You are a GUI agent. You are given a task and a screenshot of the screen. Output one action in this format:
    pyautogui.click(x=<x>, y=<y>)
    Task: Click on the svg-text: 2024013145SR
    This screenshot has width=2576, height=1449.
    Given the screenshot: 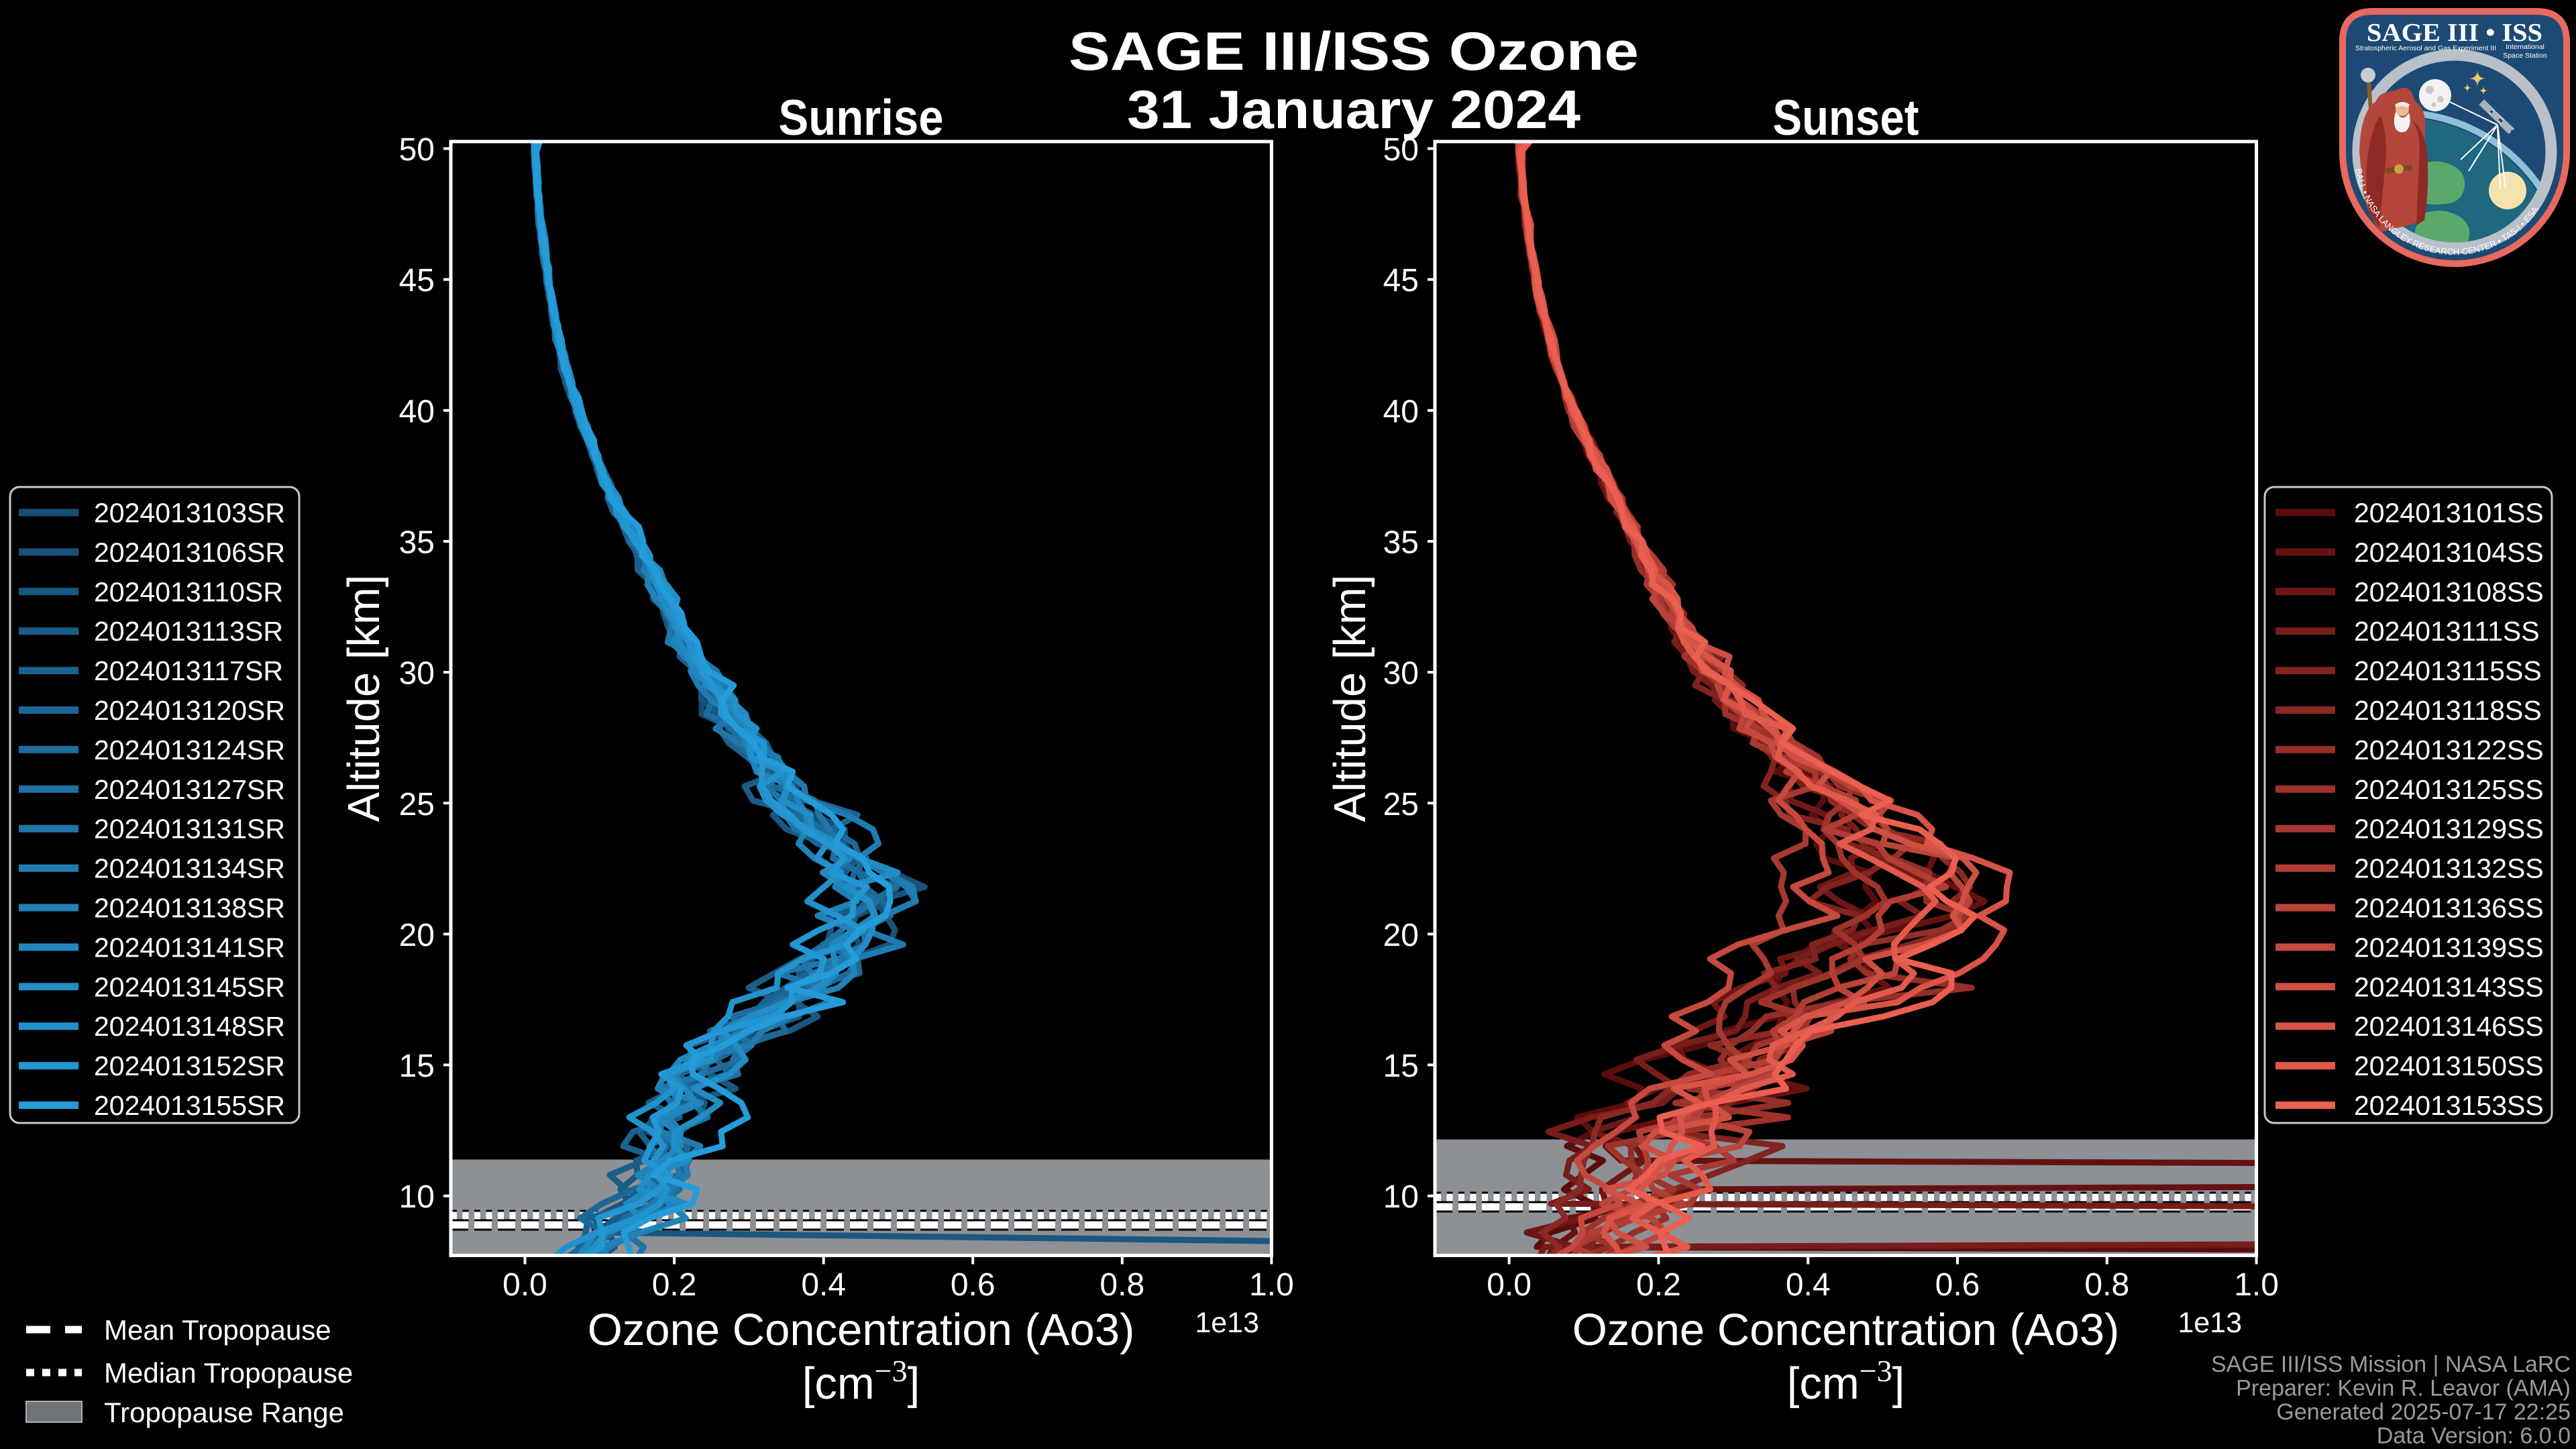 What is the action you would take?
    pyautogui.click(x=189, y=986)
    